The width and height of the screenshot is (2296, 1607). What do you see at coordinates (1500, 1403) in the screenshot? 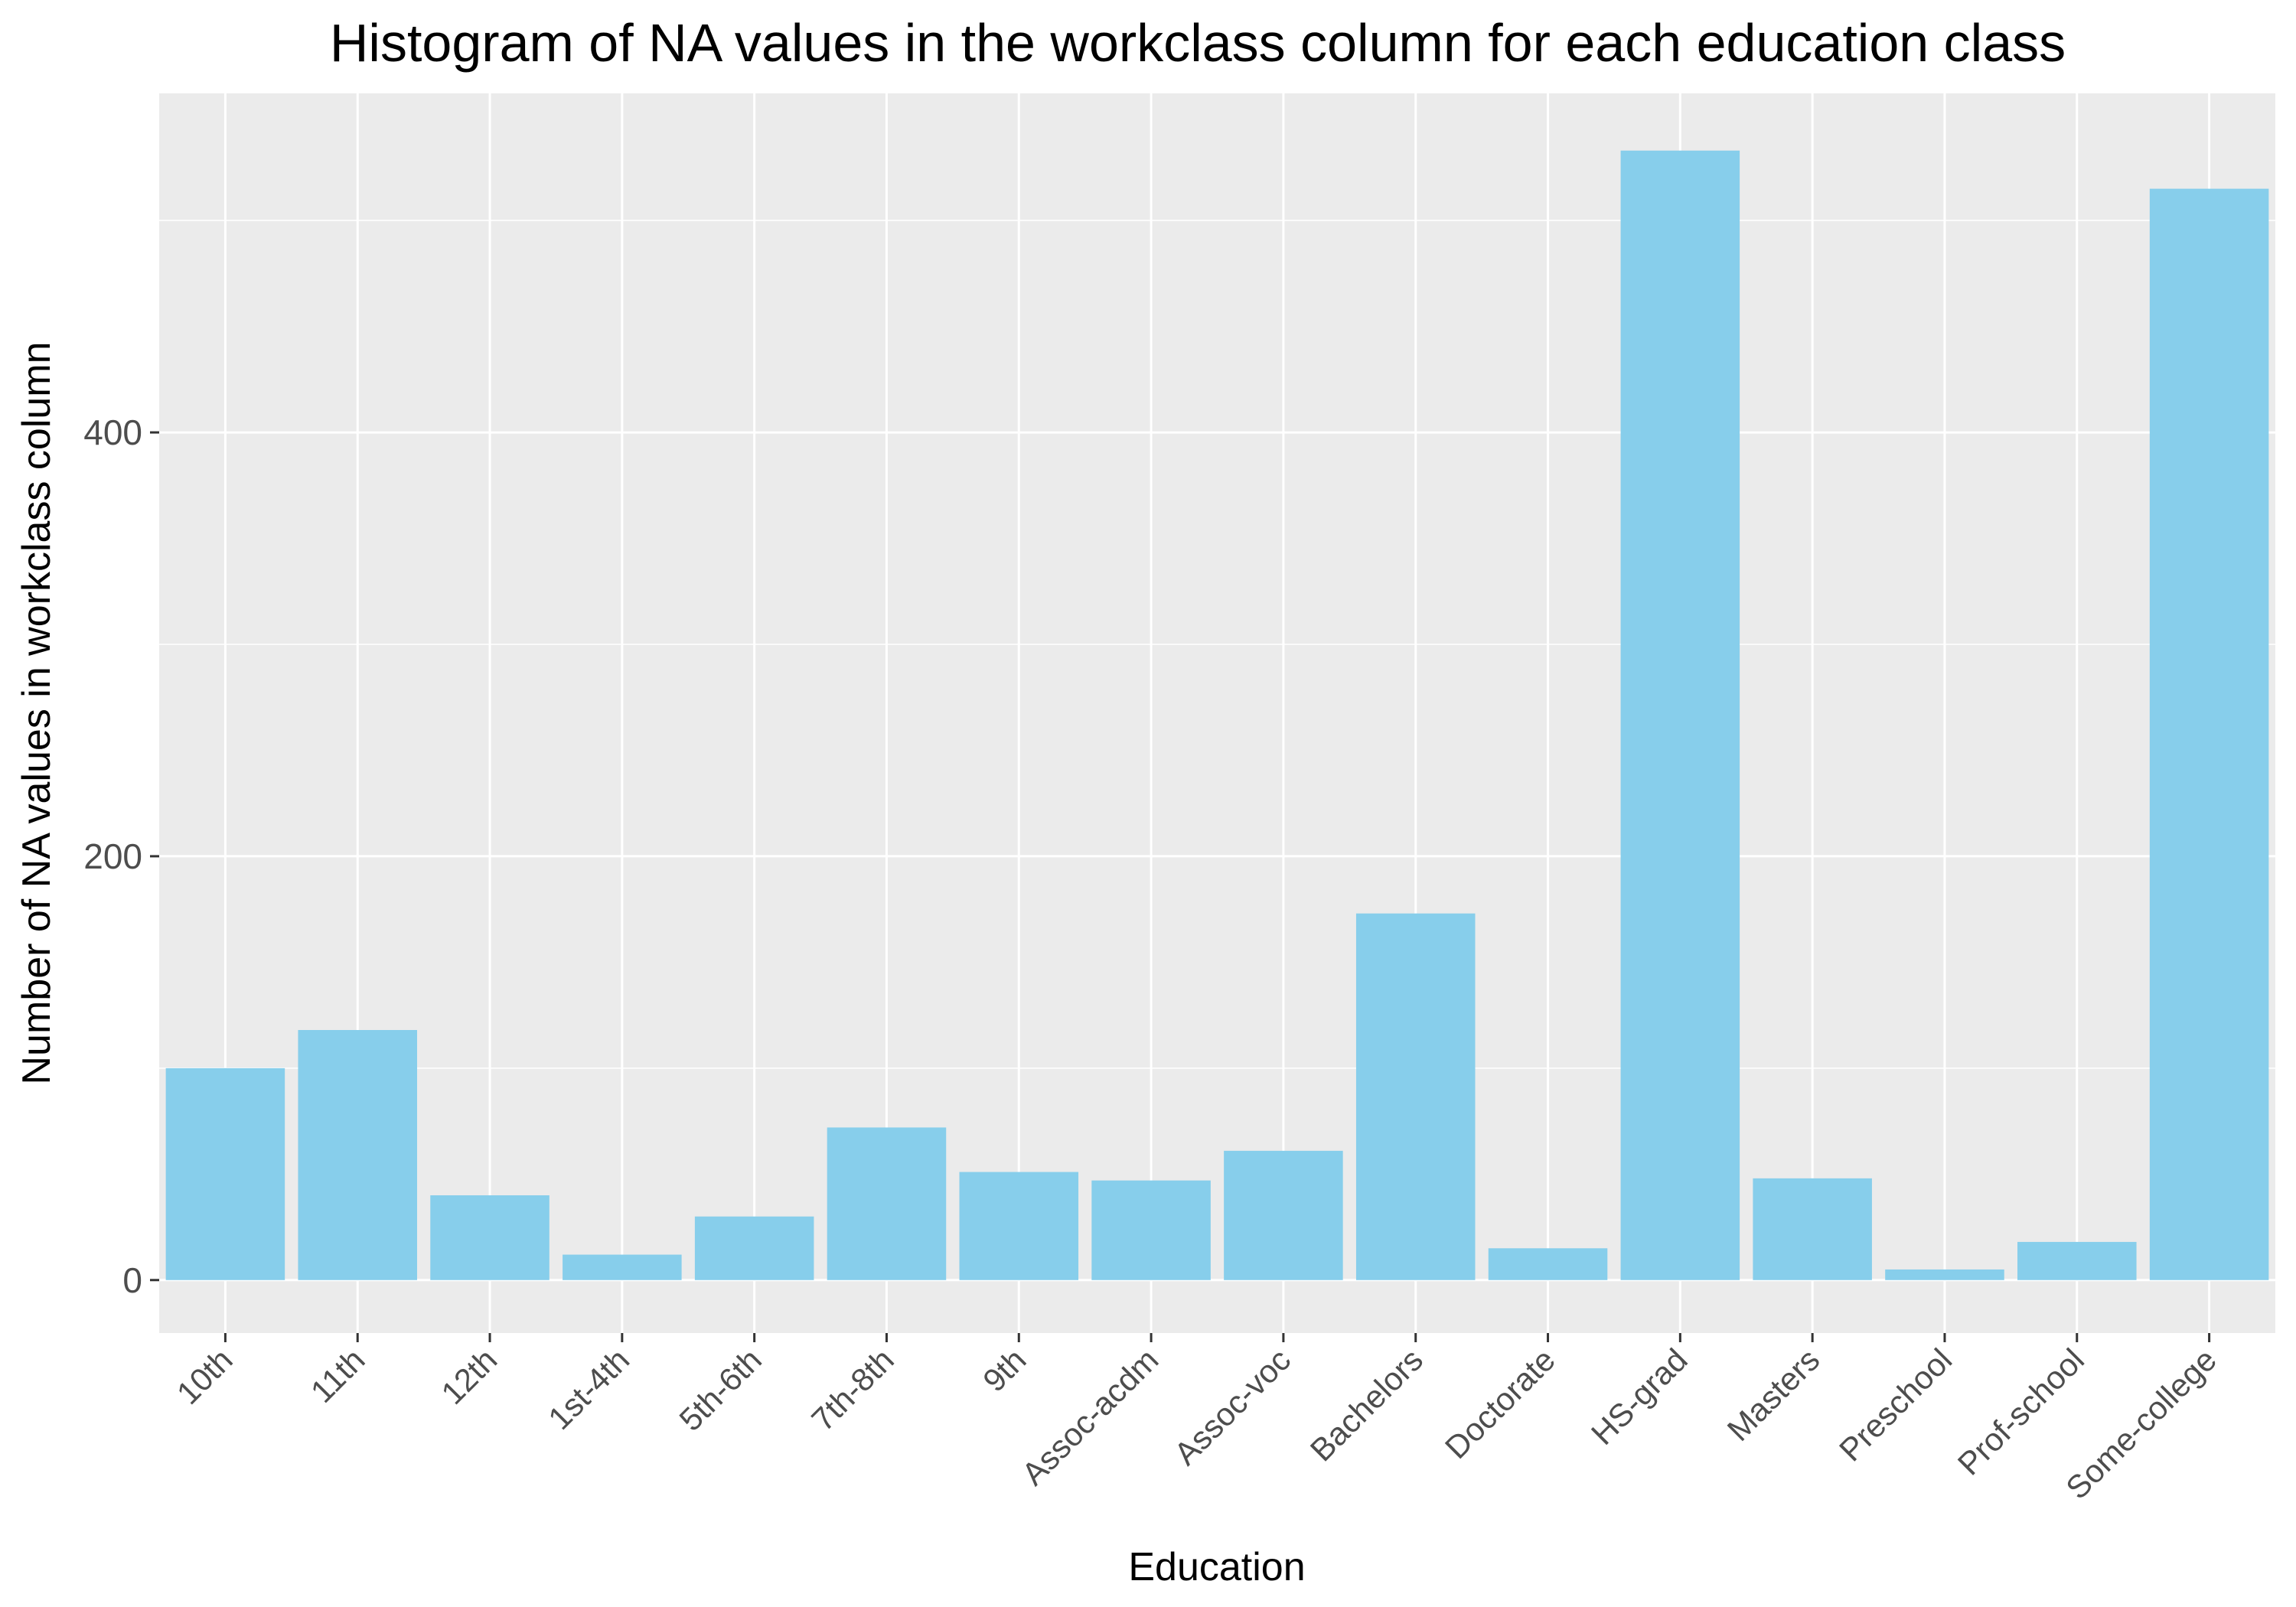
I see `x-tick-label: Doctorate` at bounding box center [1500, 1403].